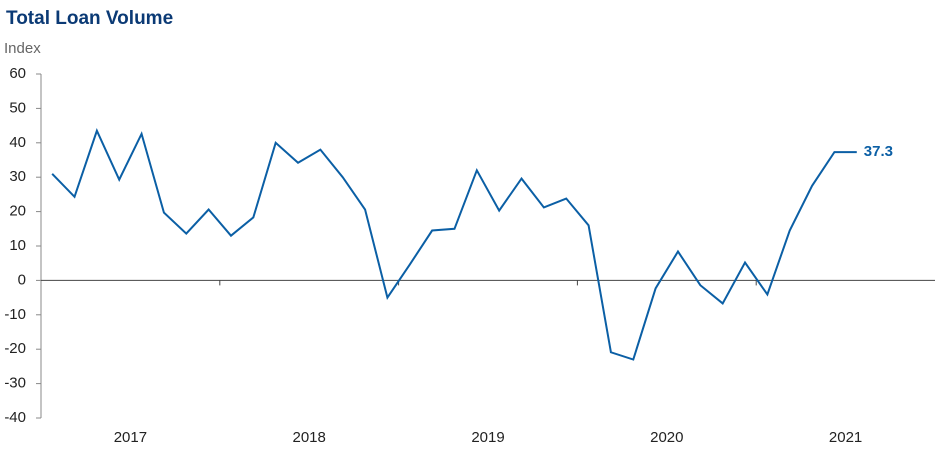 The height and width of the screenshot is (461, 949). Describe the element at coordinates (130, 437) in the screenshot. I see `x-tick-label: 2017` at that location.